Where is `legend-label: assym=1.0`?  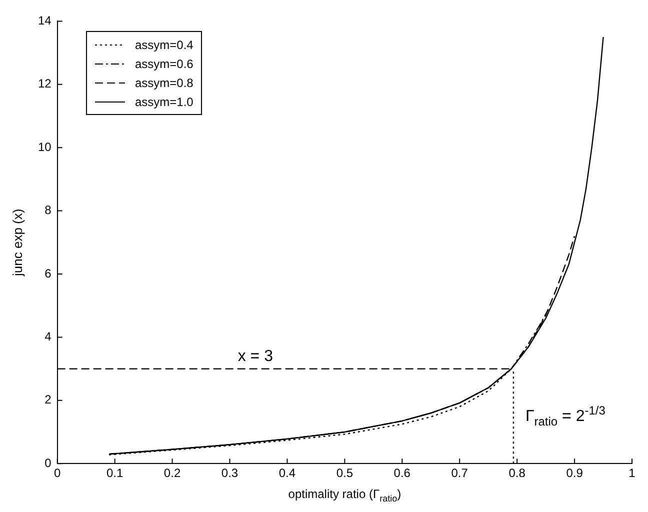
legend-label: assym=1.0 is located at coordinates (164, 101).